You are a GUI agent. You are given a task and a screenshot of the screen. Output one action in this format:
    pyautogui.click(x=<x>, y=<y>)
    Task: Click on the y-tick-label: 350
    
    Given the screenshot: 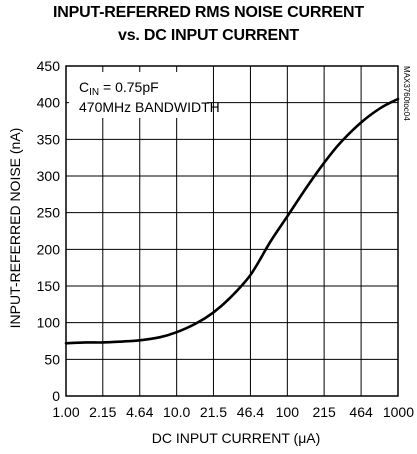 What is the action you would take?
    pyautogui.click(x=49, y=139)
    